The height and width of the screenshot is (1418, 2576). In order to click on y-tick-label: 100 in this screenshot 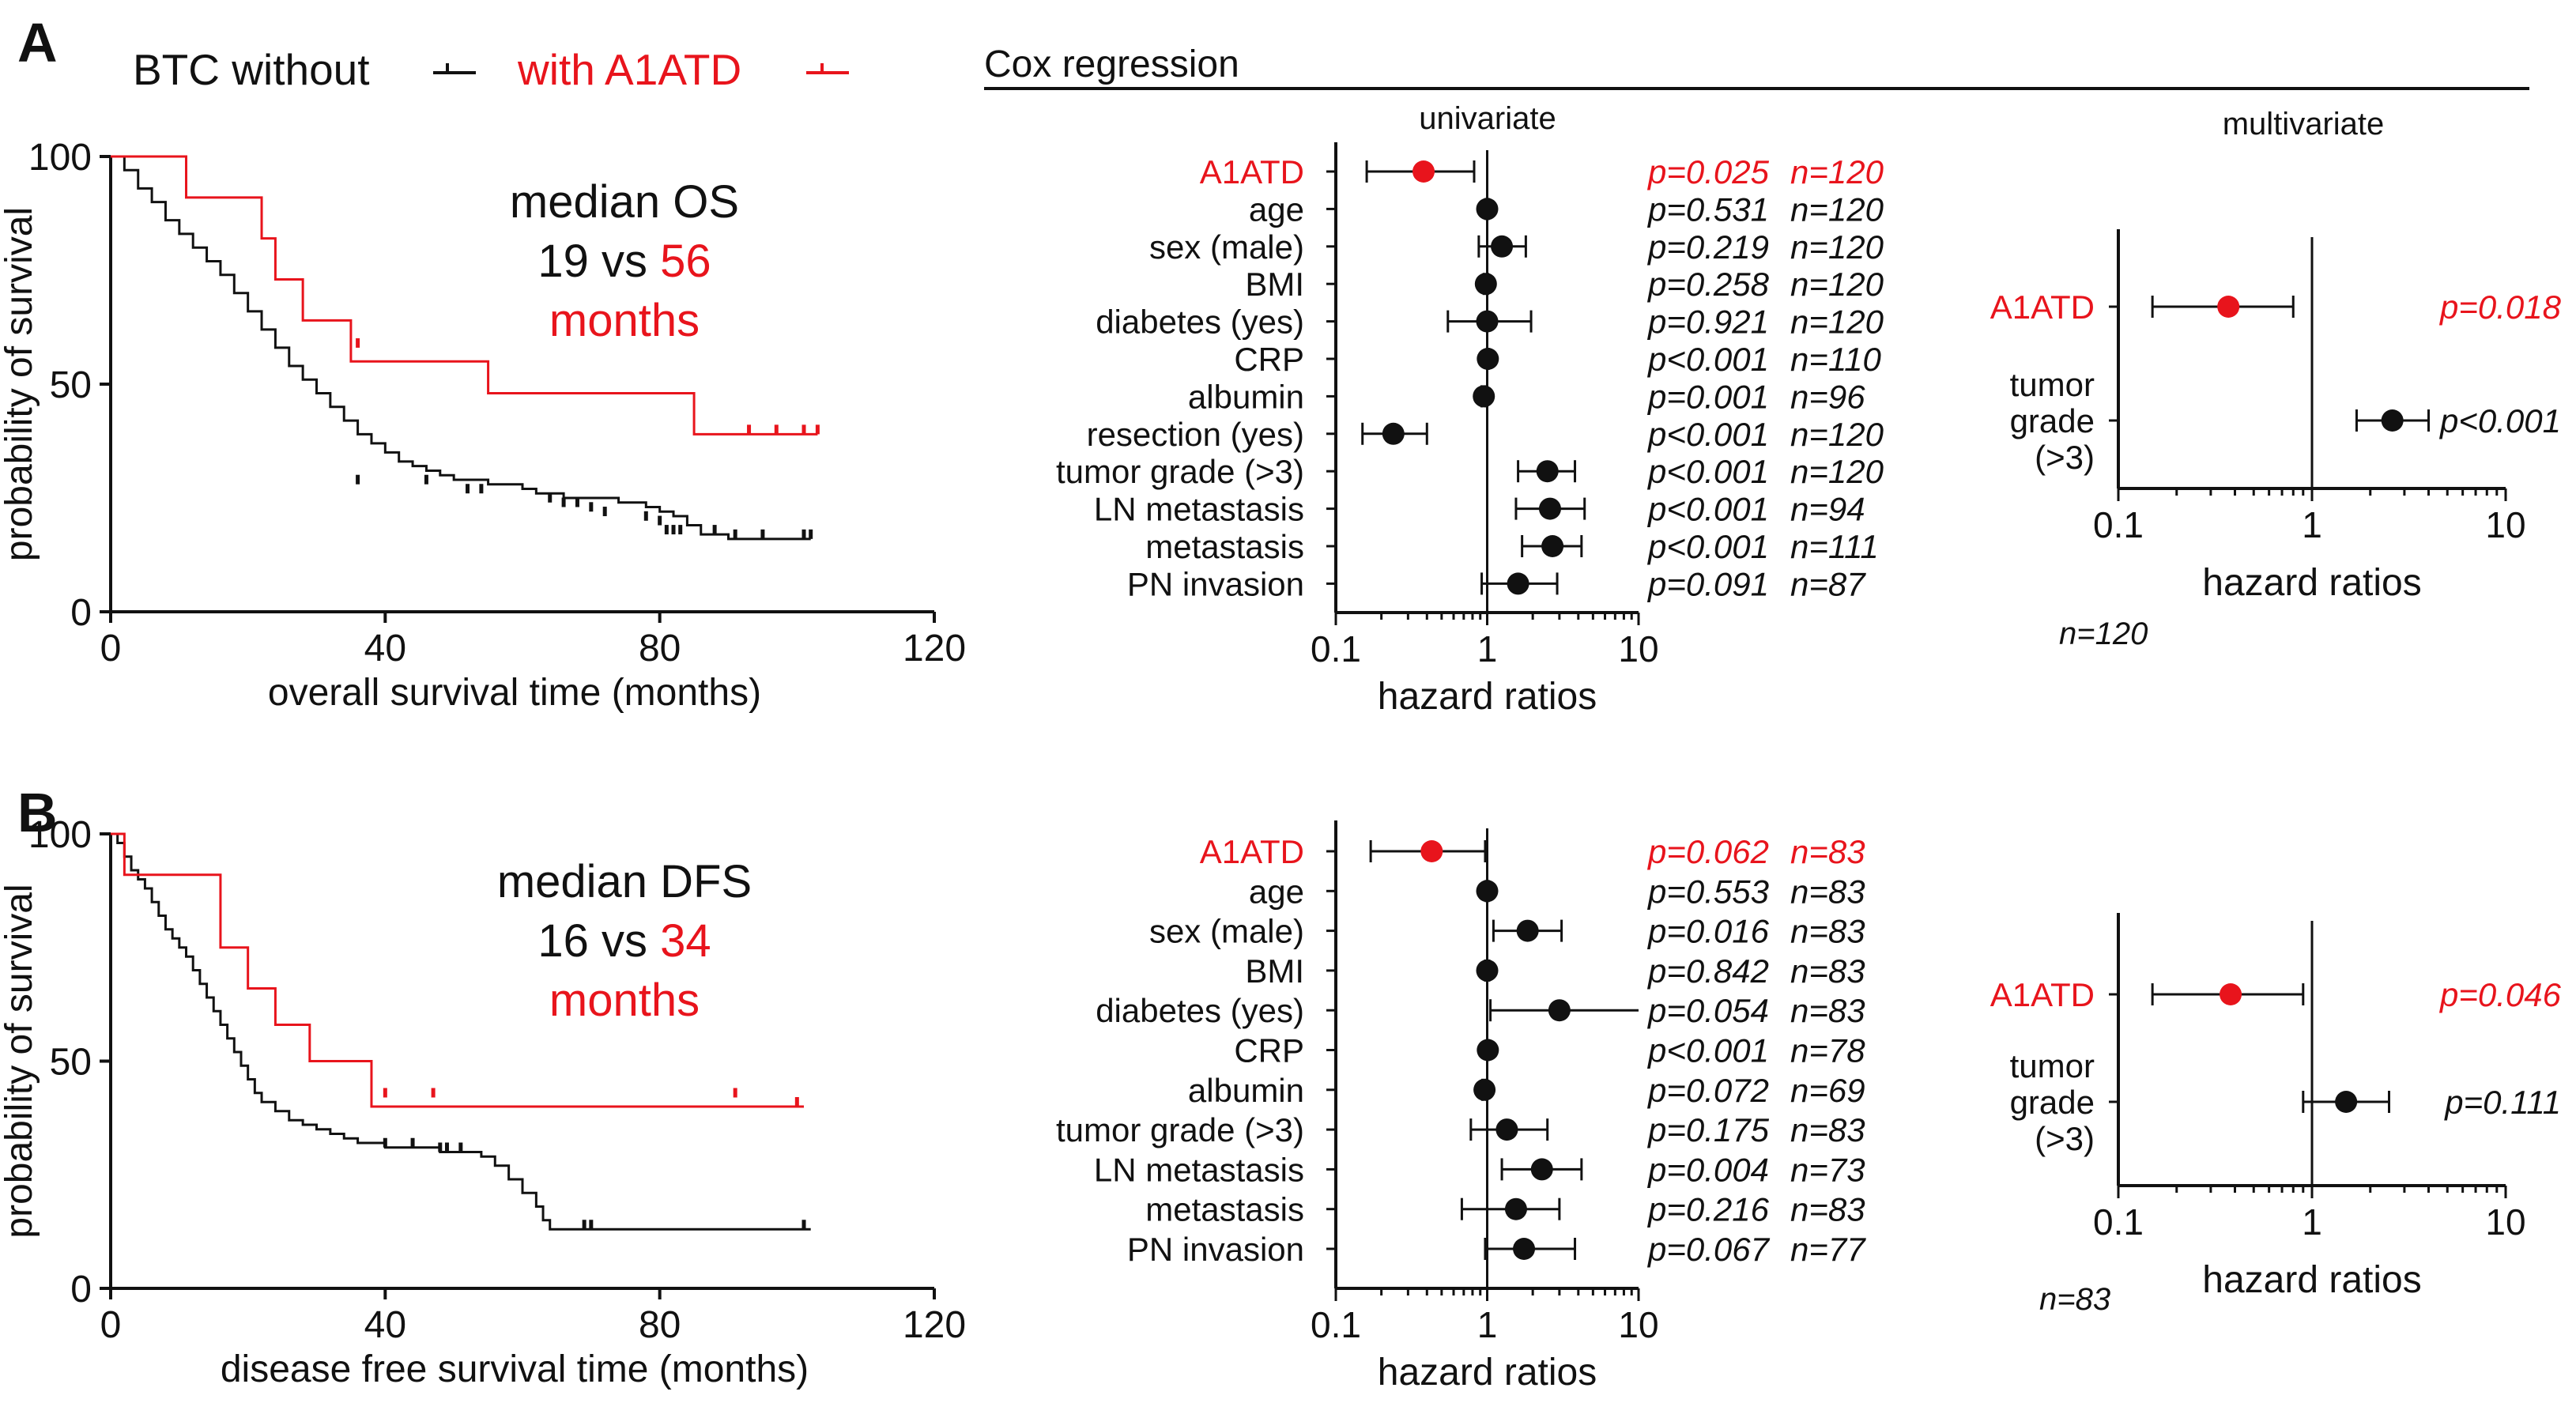, I will do `click(60, 835)`.